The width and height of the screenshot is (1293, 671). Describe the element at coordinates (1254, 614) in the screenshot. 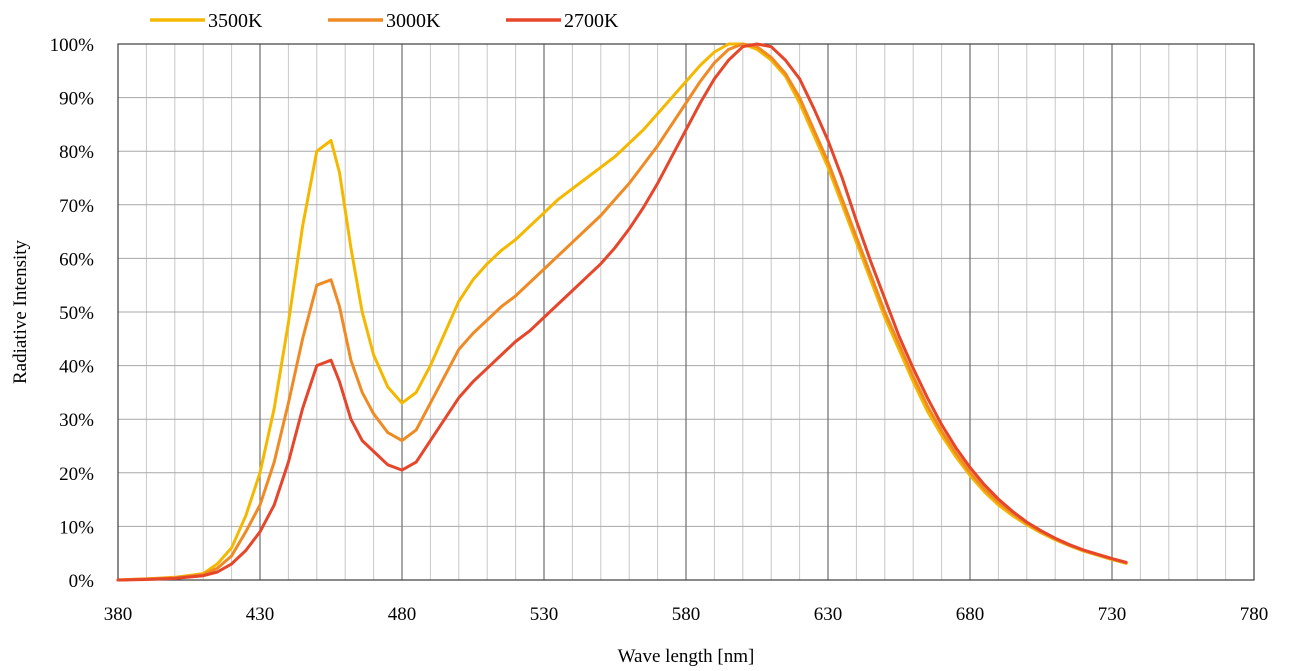

I see `x-tick-label: 780` at that location.